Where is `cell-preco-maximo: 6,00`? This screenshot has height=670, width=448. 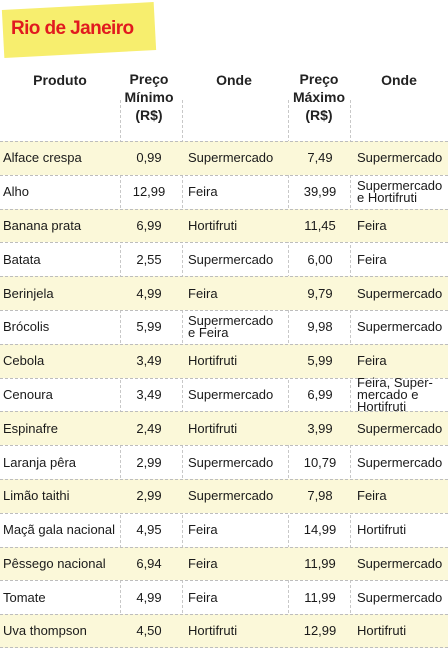 cell-preco-maximo: 6,00 is located at coordinates (320, 259).